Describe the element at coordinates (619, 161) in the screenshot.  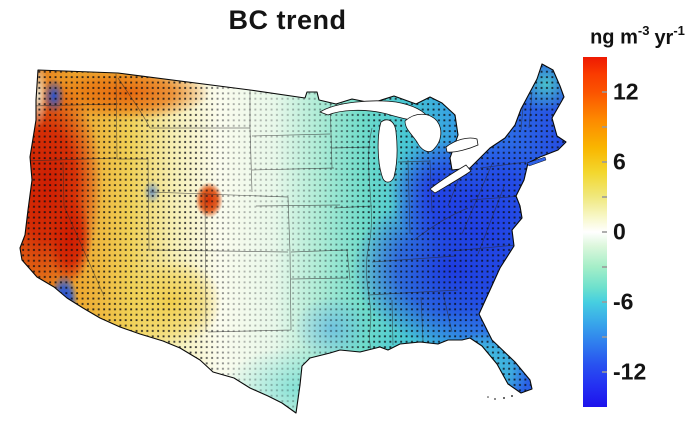
I see `colorbar-tick-6: 6` at that location.